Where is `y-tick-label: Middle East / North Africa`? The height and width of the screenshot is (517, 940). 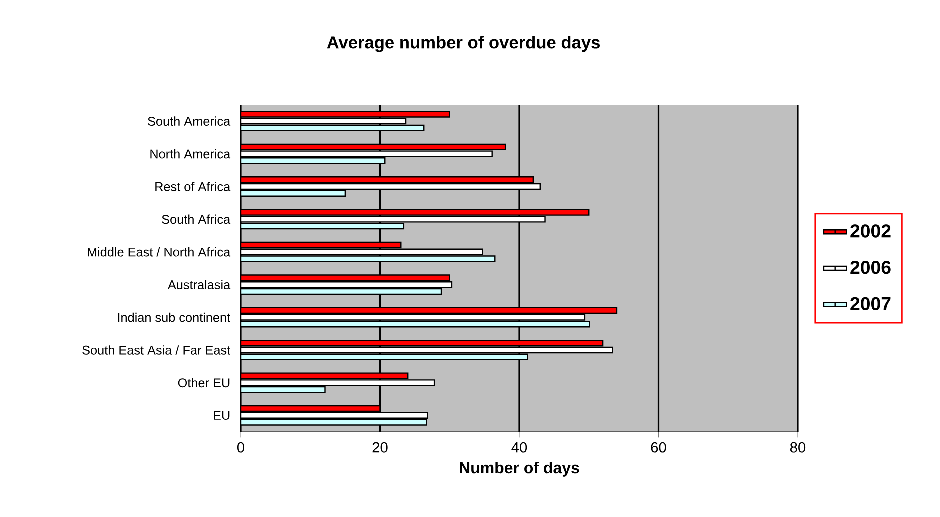
y-tick-label: Middle East / North Africa is located at coordinates (159, 252).